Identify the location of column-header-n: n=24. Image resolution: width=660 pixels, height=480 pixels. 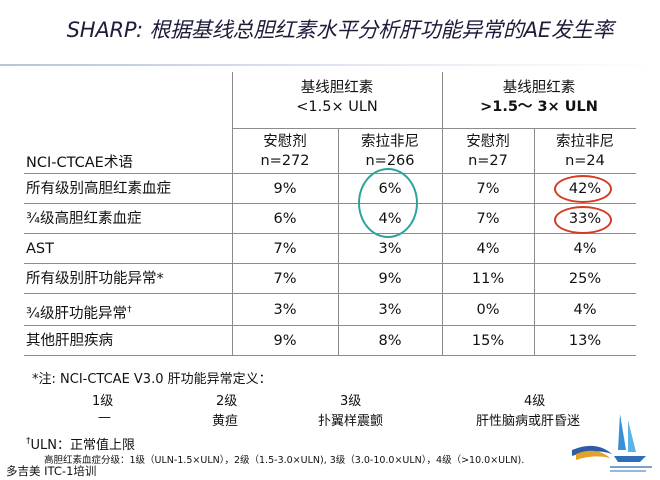
(585, 161).